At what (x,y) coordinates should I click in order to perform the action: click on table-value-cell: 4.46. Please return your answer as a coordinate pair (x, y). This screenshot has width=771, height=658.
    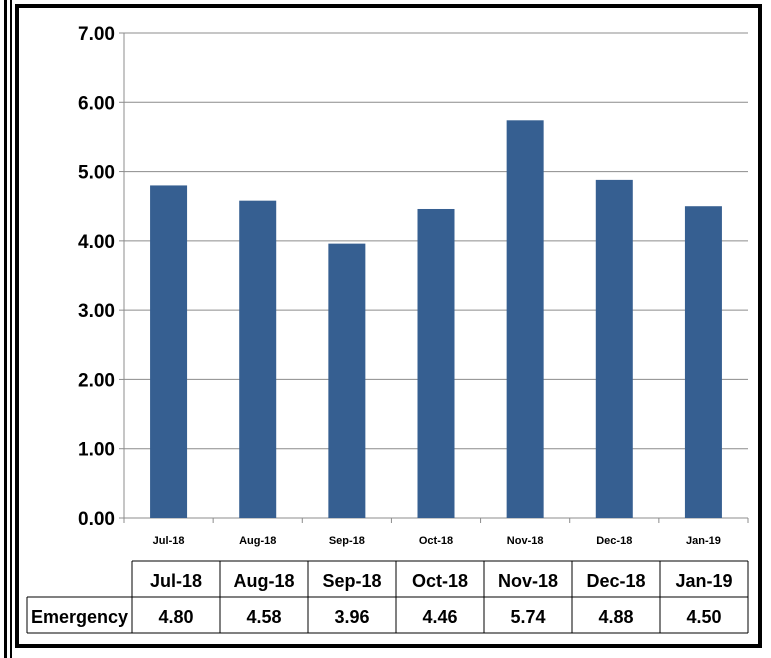
    Looking at the image, I should click on (439, 617).